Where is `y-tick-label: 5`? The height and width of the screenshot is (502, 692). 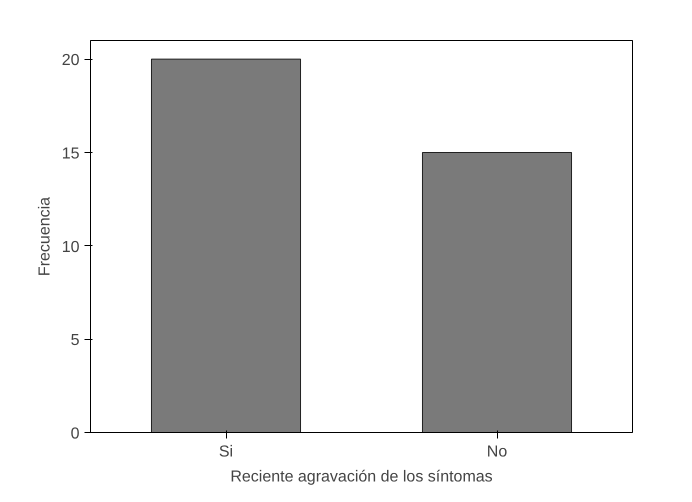 y-tick-label: 5 is located at coordinates (75, 341).